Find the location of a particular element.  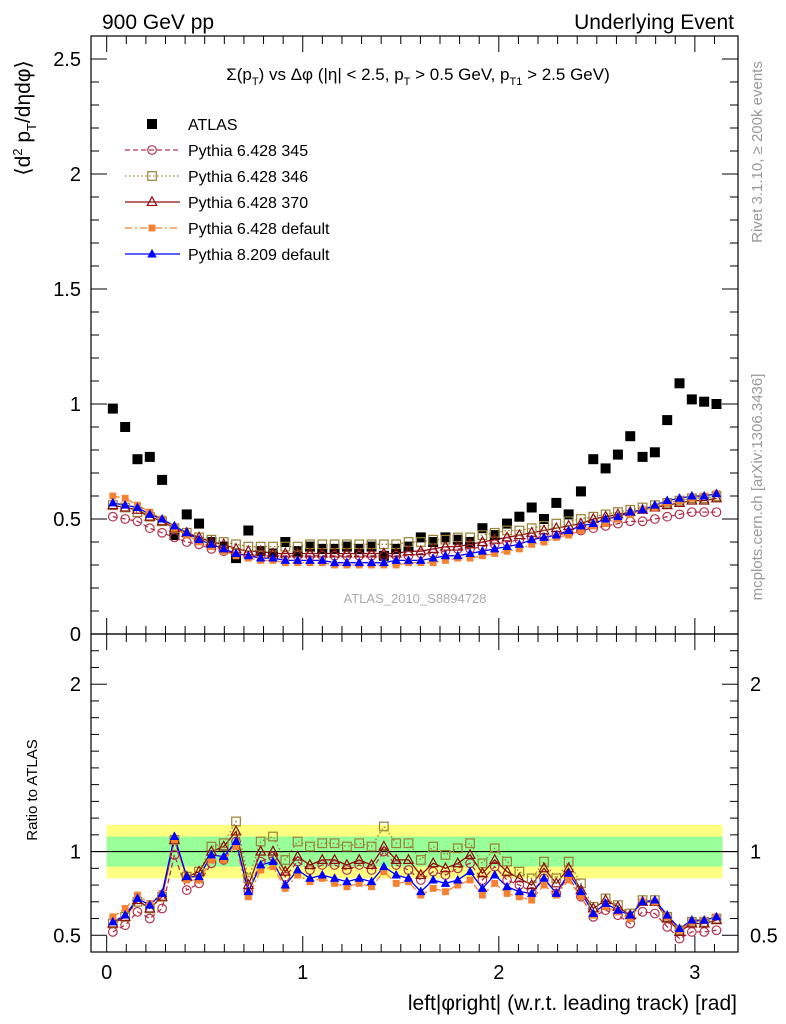

main-ytick-label-4: 2 is located at coordinates (75, 175).